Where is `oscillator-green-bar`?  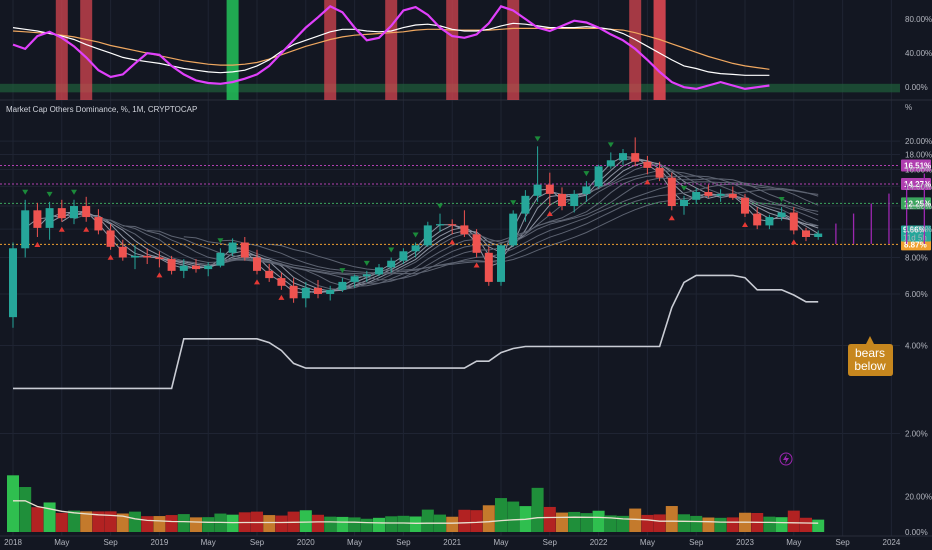 oscillator-green-bar is located at coordinates (232, 50).